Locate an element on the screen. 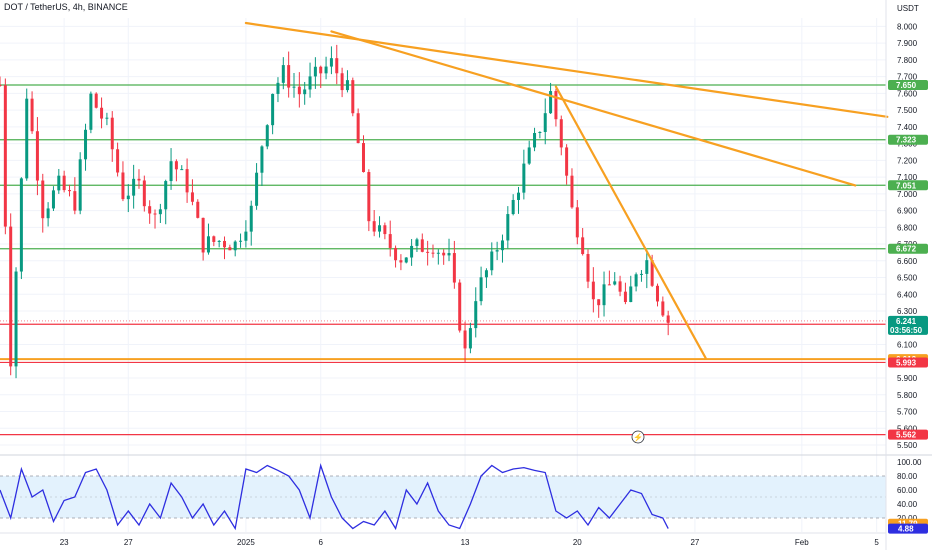 The height and width of the screenshot is (550, 932). level-tag-label: 7.650 is located at coordinates (906, 85).